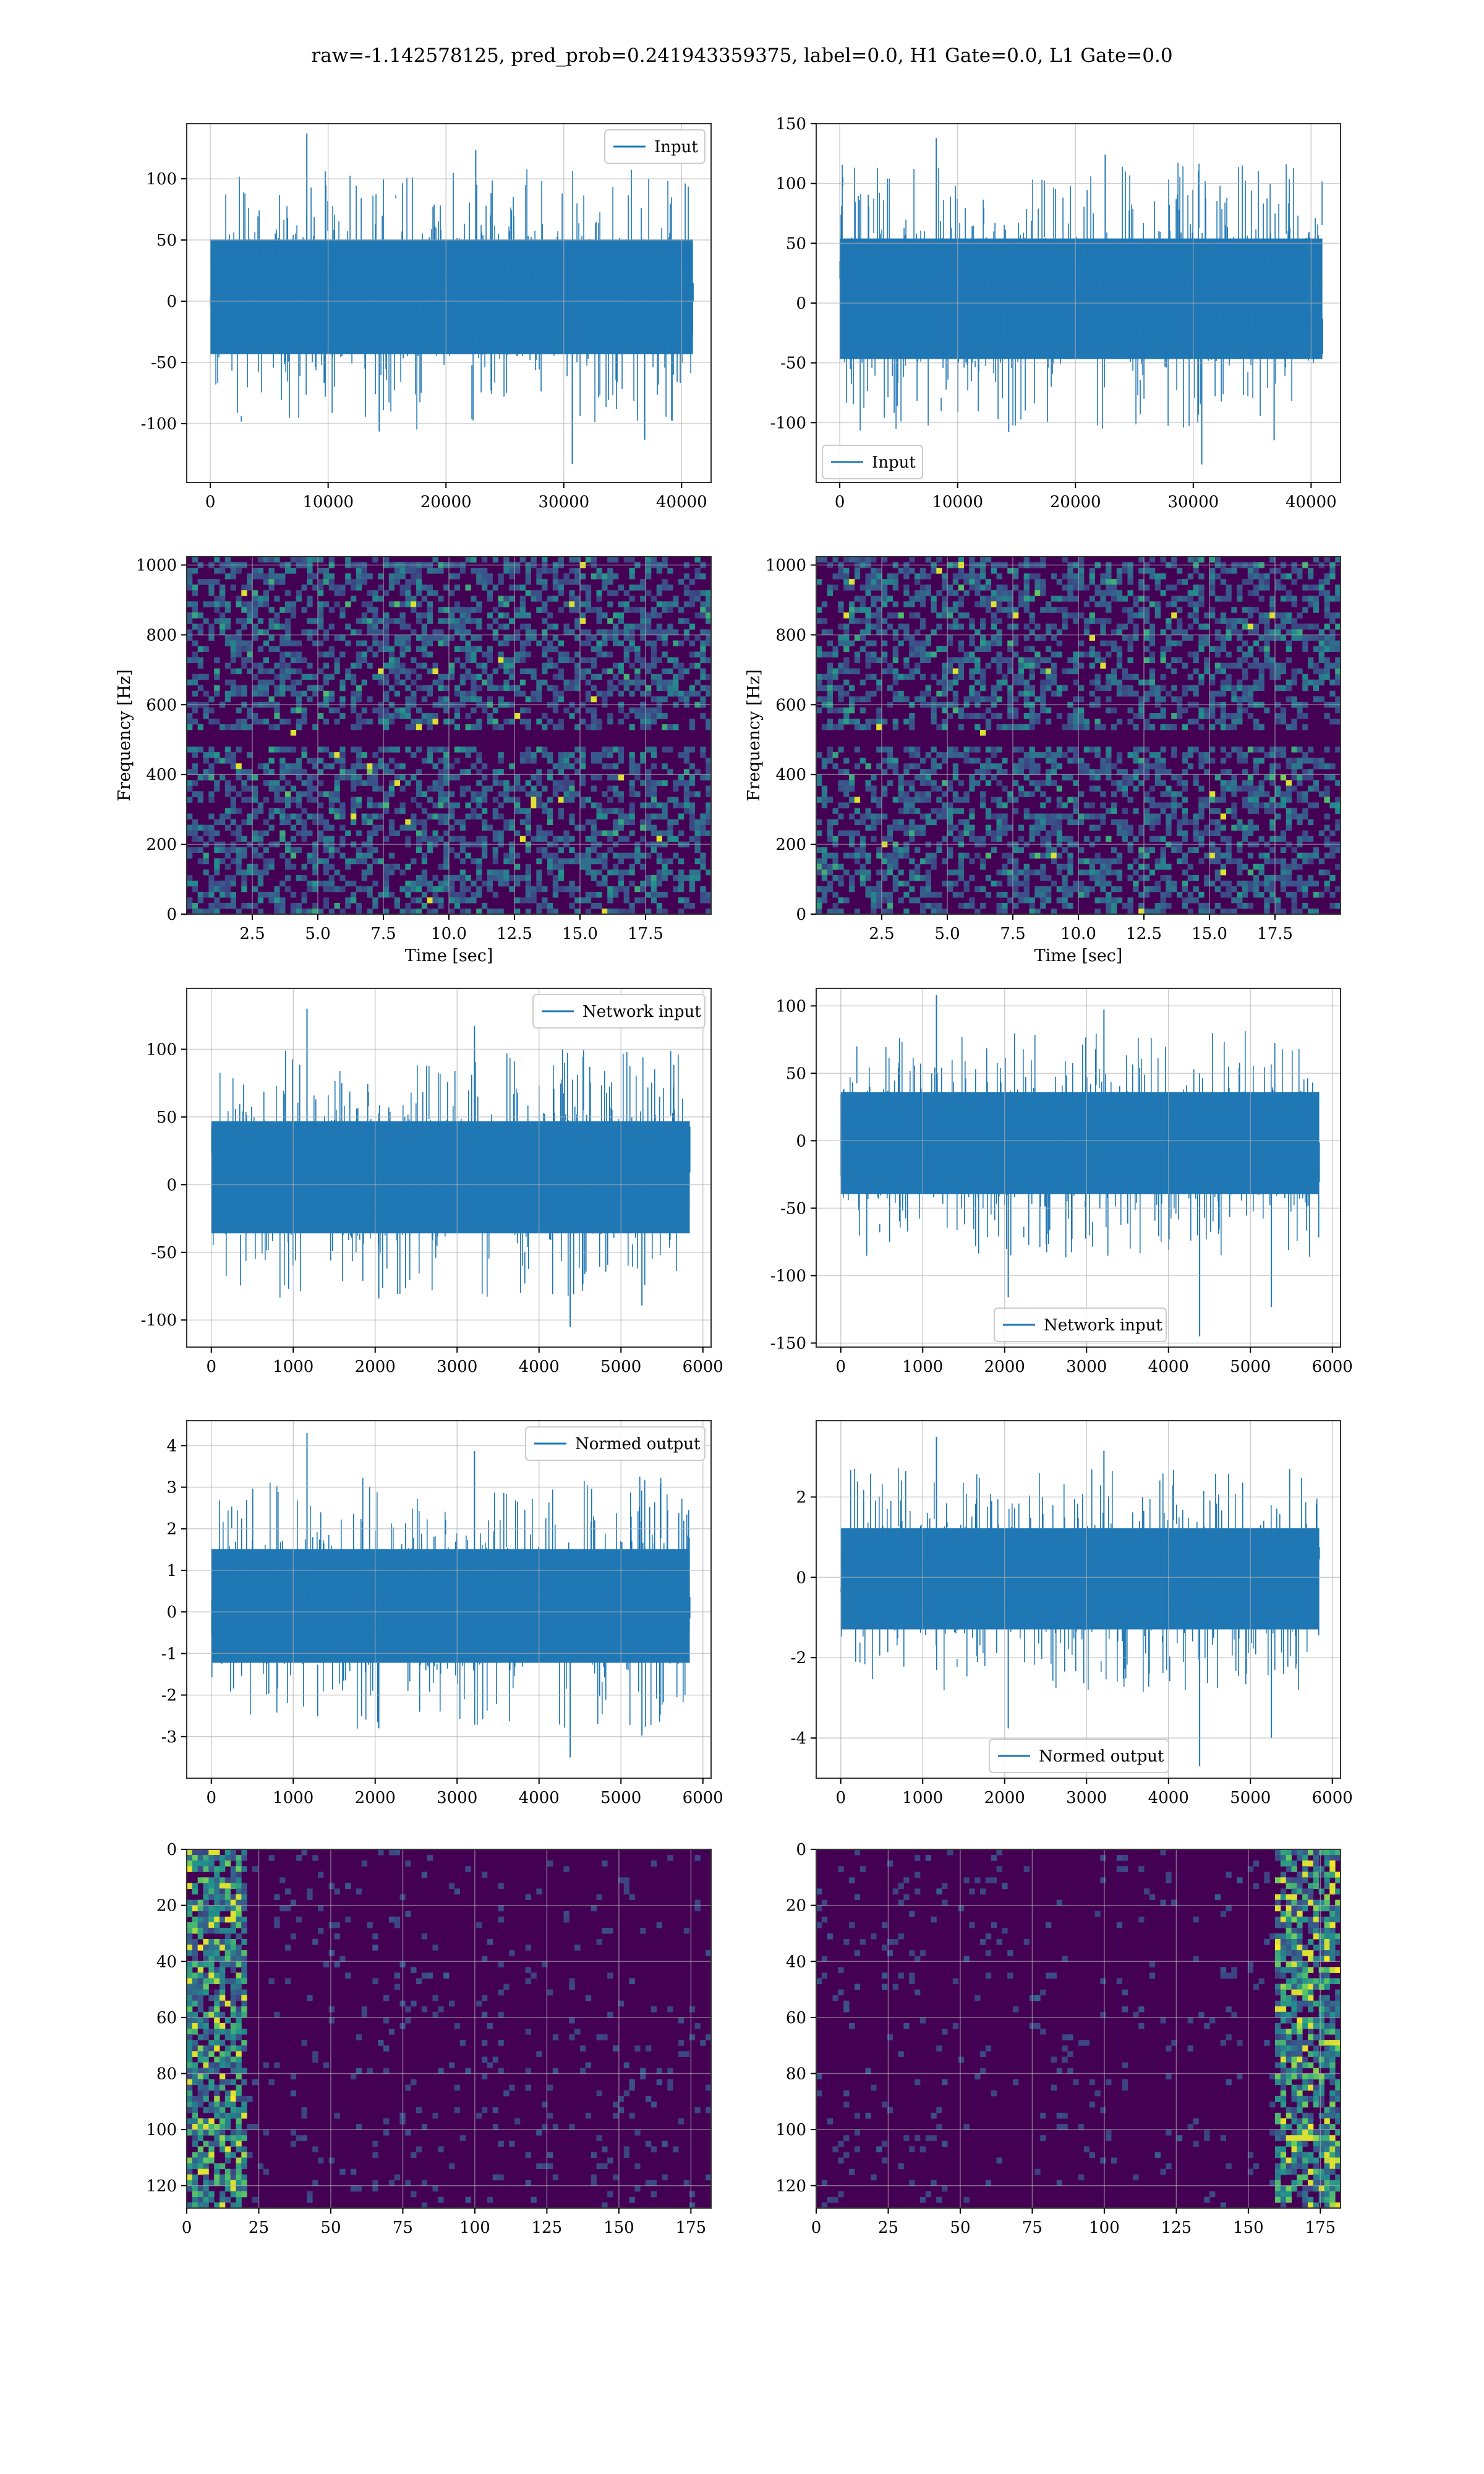 The width and height of the screenshot is (1484, 2474). What do you see at coordinates (446, 502) in the screenshot?
I see `x-tick-label: 20000` at bounding box center [446, 502].